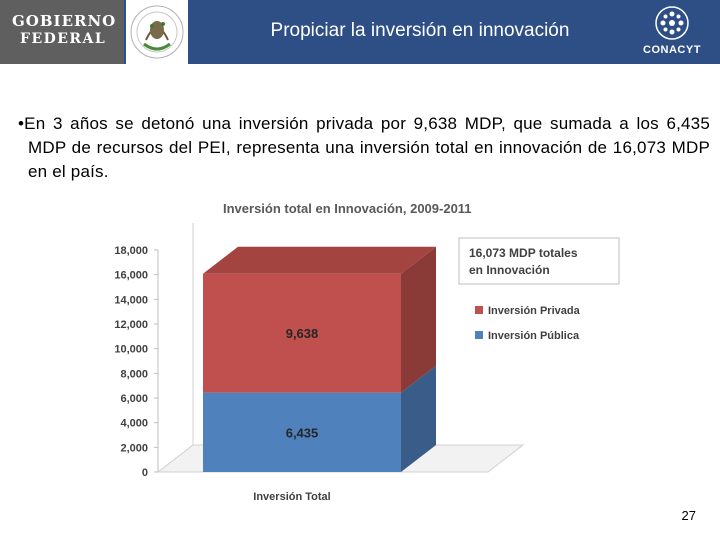 The width and height of the screenshot is (720, 540). What do you see at coordinates (418, 319) in the screenshot?
I see `bar-side-inversi-n-privada` at bounding box center [418, 319].